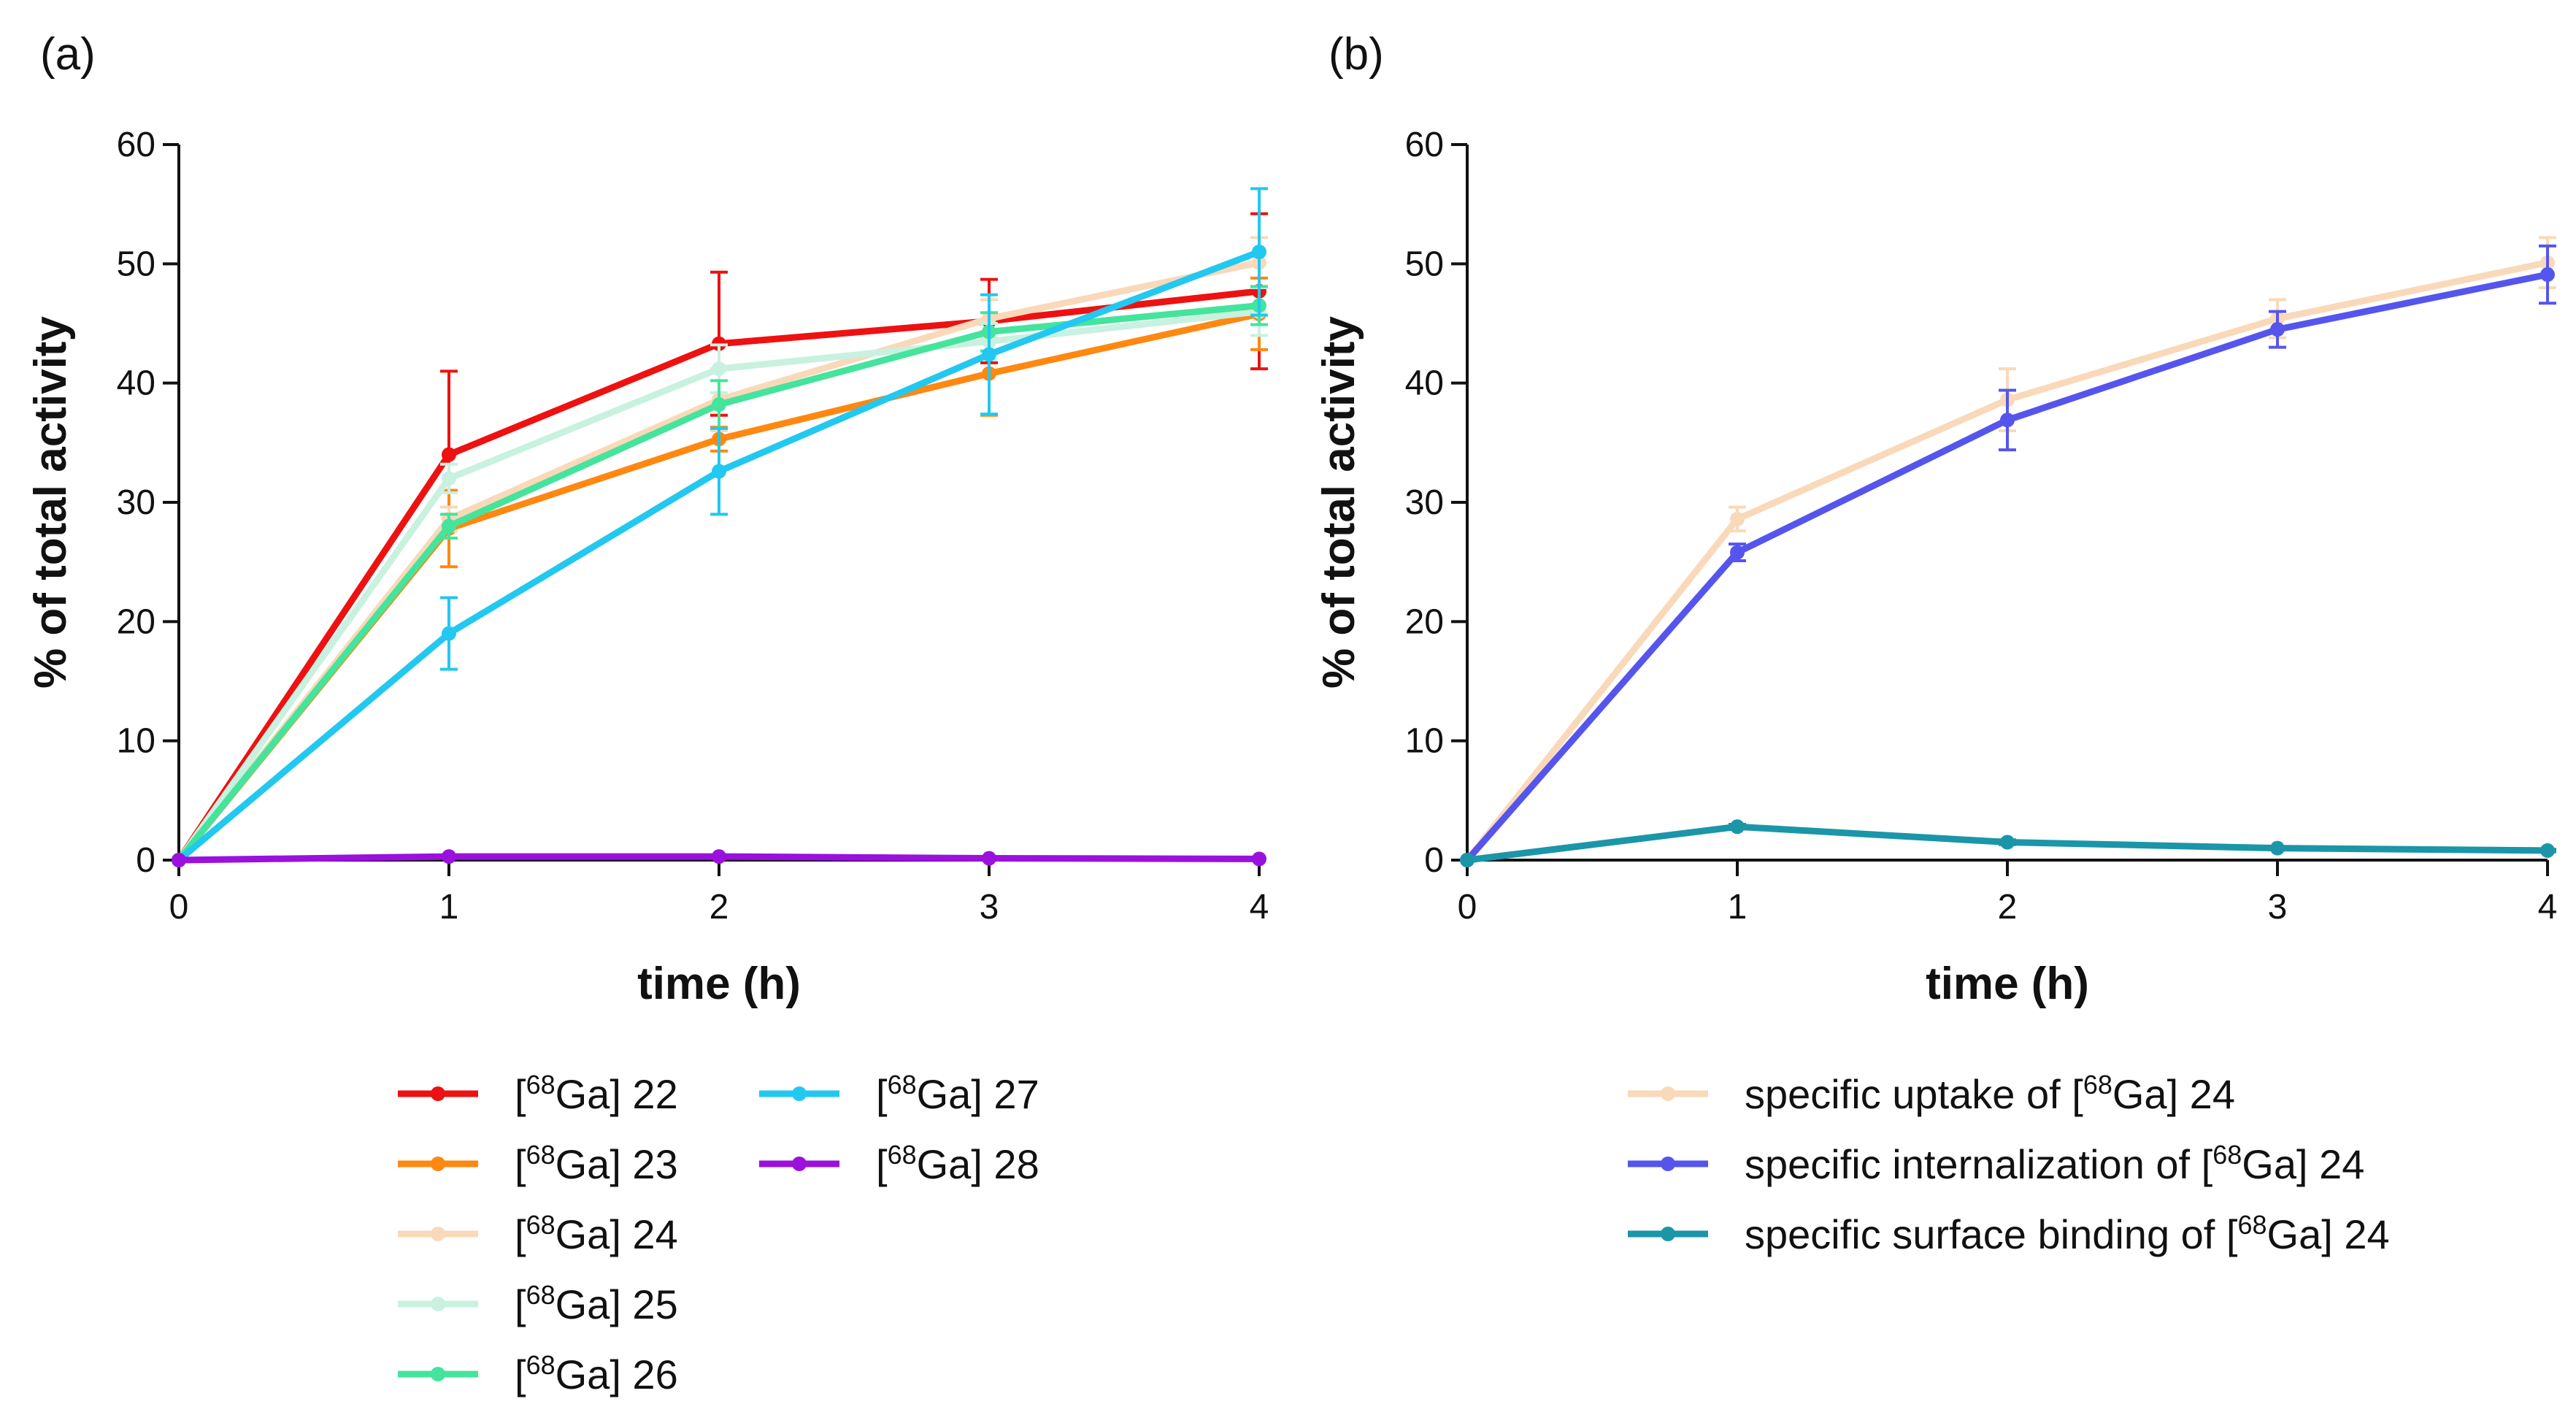 The height and width of the screenshot is (1415, 2576). What do you see at coordinates (2067, 1233) in the screenshot?
I see `legend-label: specific surface binding of [68Ga] 24` at bounding box center [2067, 1233].